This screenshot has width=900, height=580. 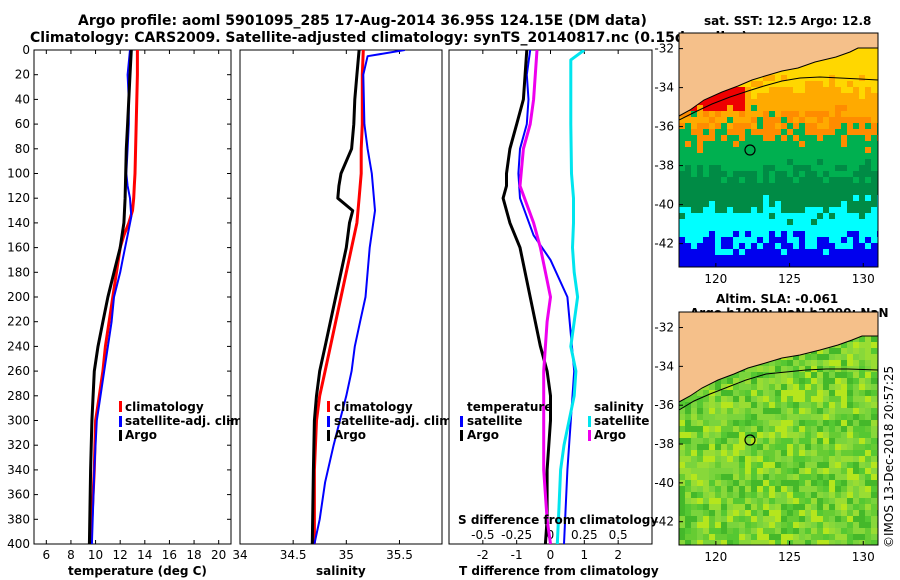 What do you see at coordinates (350, 435) in the screenshot?
I see `legend-label-argo: Argo` at bounding box center [350, 435].